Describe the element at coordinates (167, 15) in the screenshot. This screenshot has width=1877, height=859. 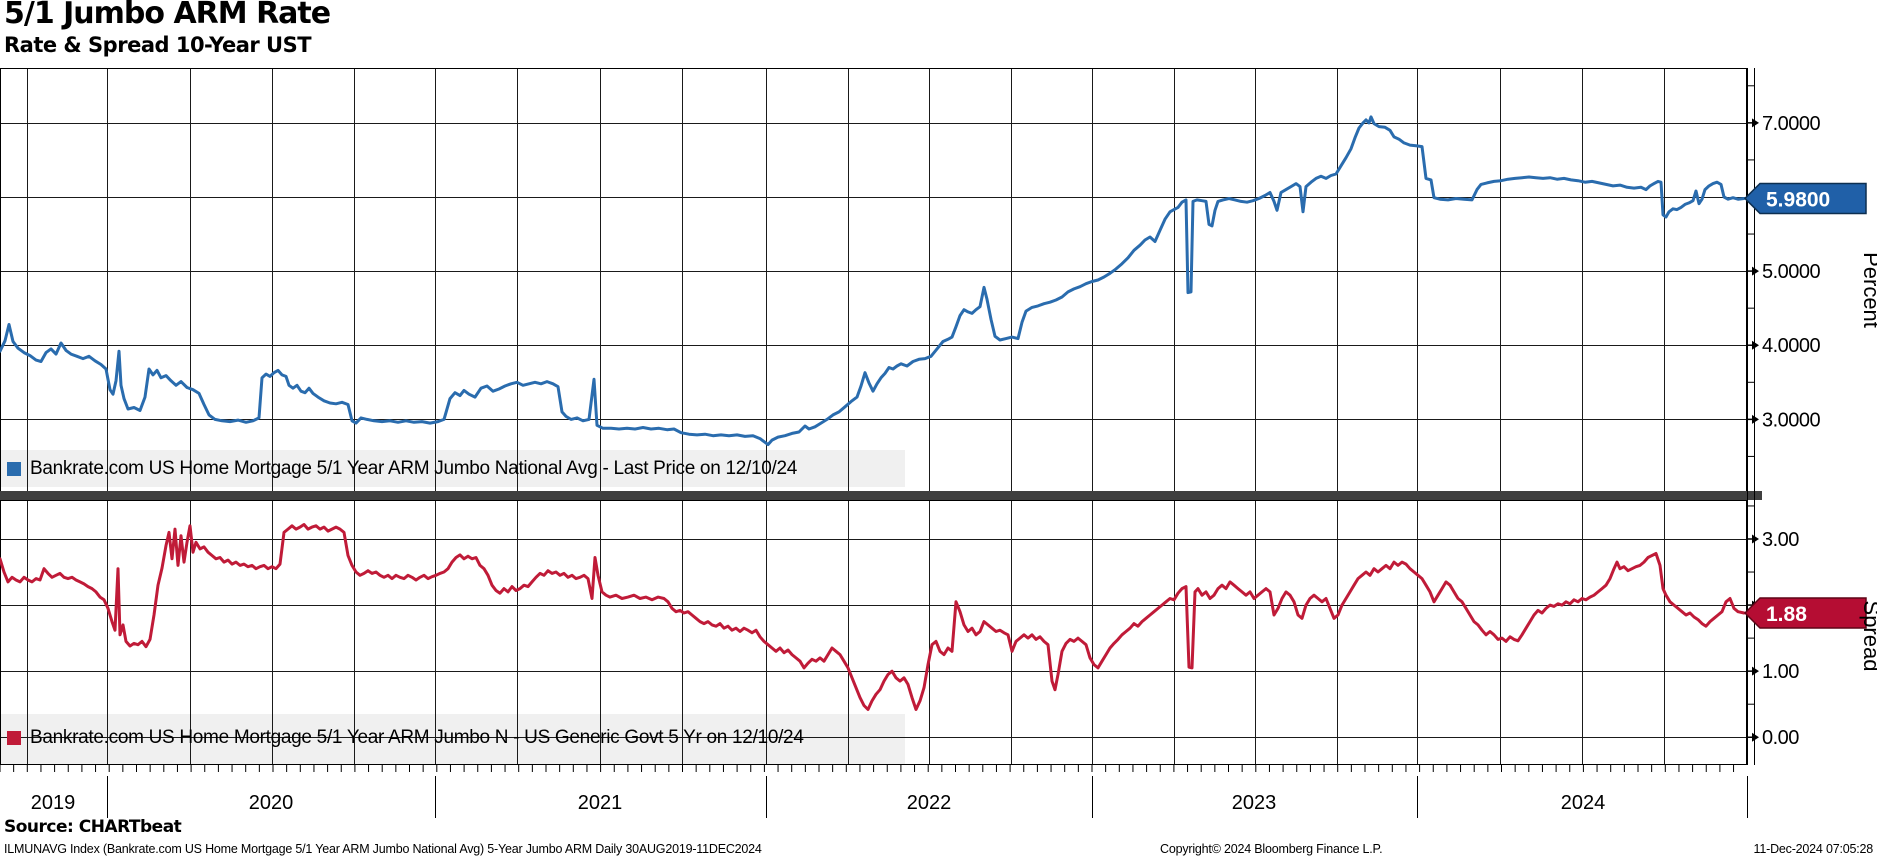
I see `chart-title: 5/1 Jumbo ARM Rate` at that location.